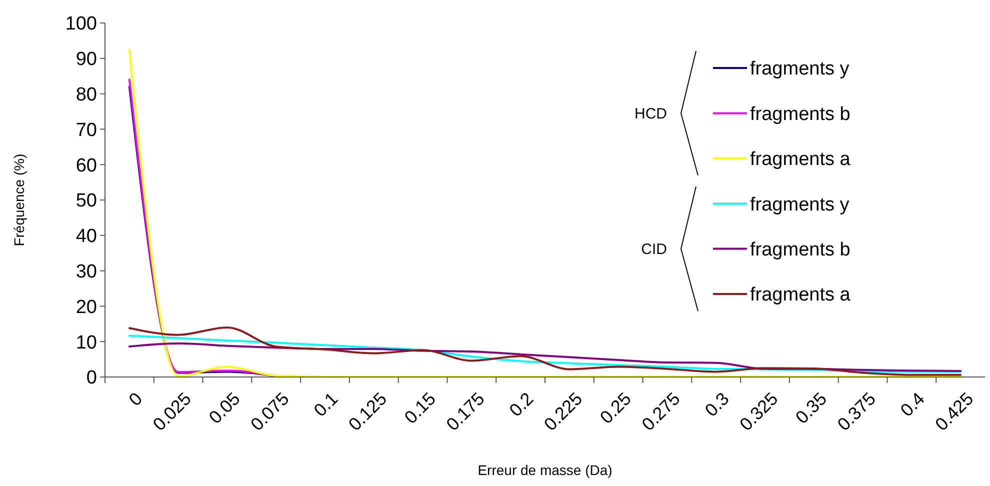  What do you see at coordinates (86, 165) in the screenshot?
I see `y-tick-label: 60` at bounding box center [86, 165].